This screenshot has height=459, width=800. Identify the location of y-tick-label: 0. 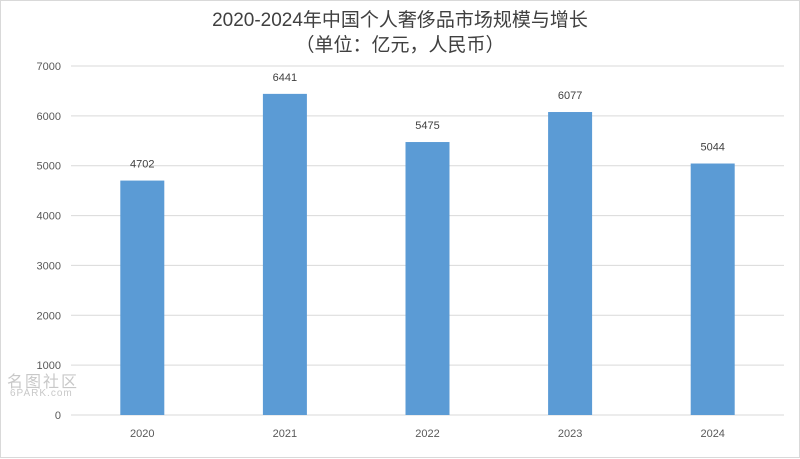
(58, 416).